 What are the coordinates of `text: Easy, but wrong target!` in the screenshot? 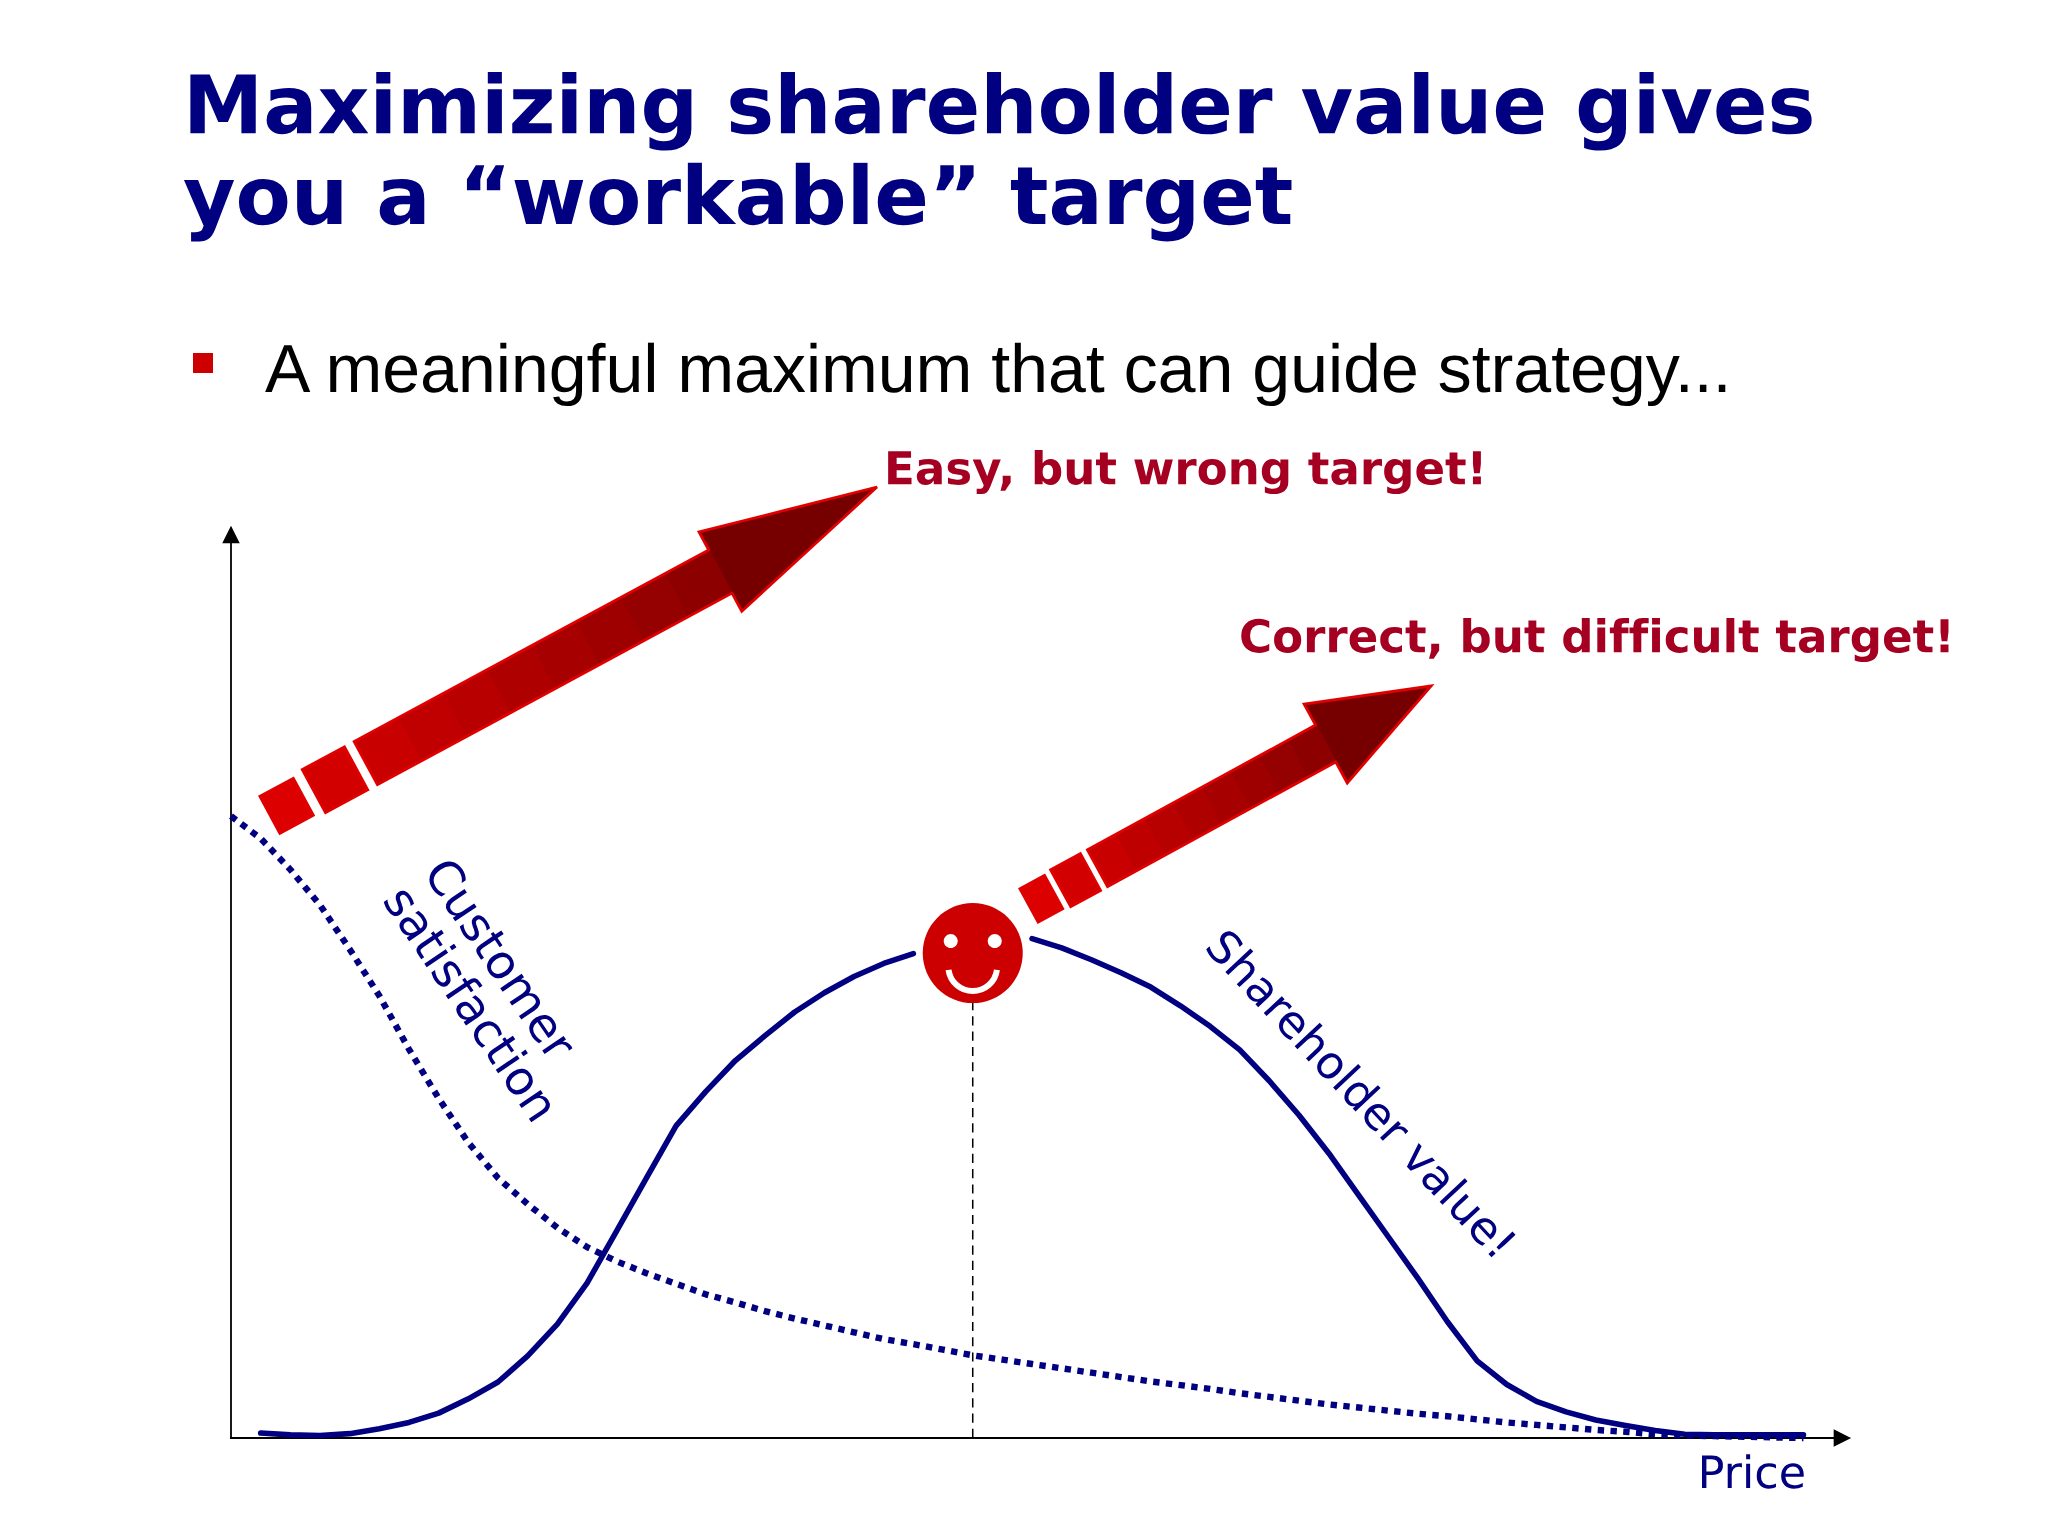 It's located at (1184, 472).